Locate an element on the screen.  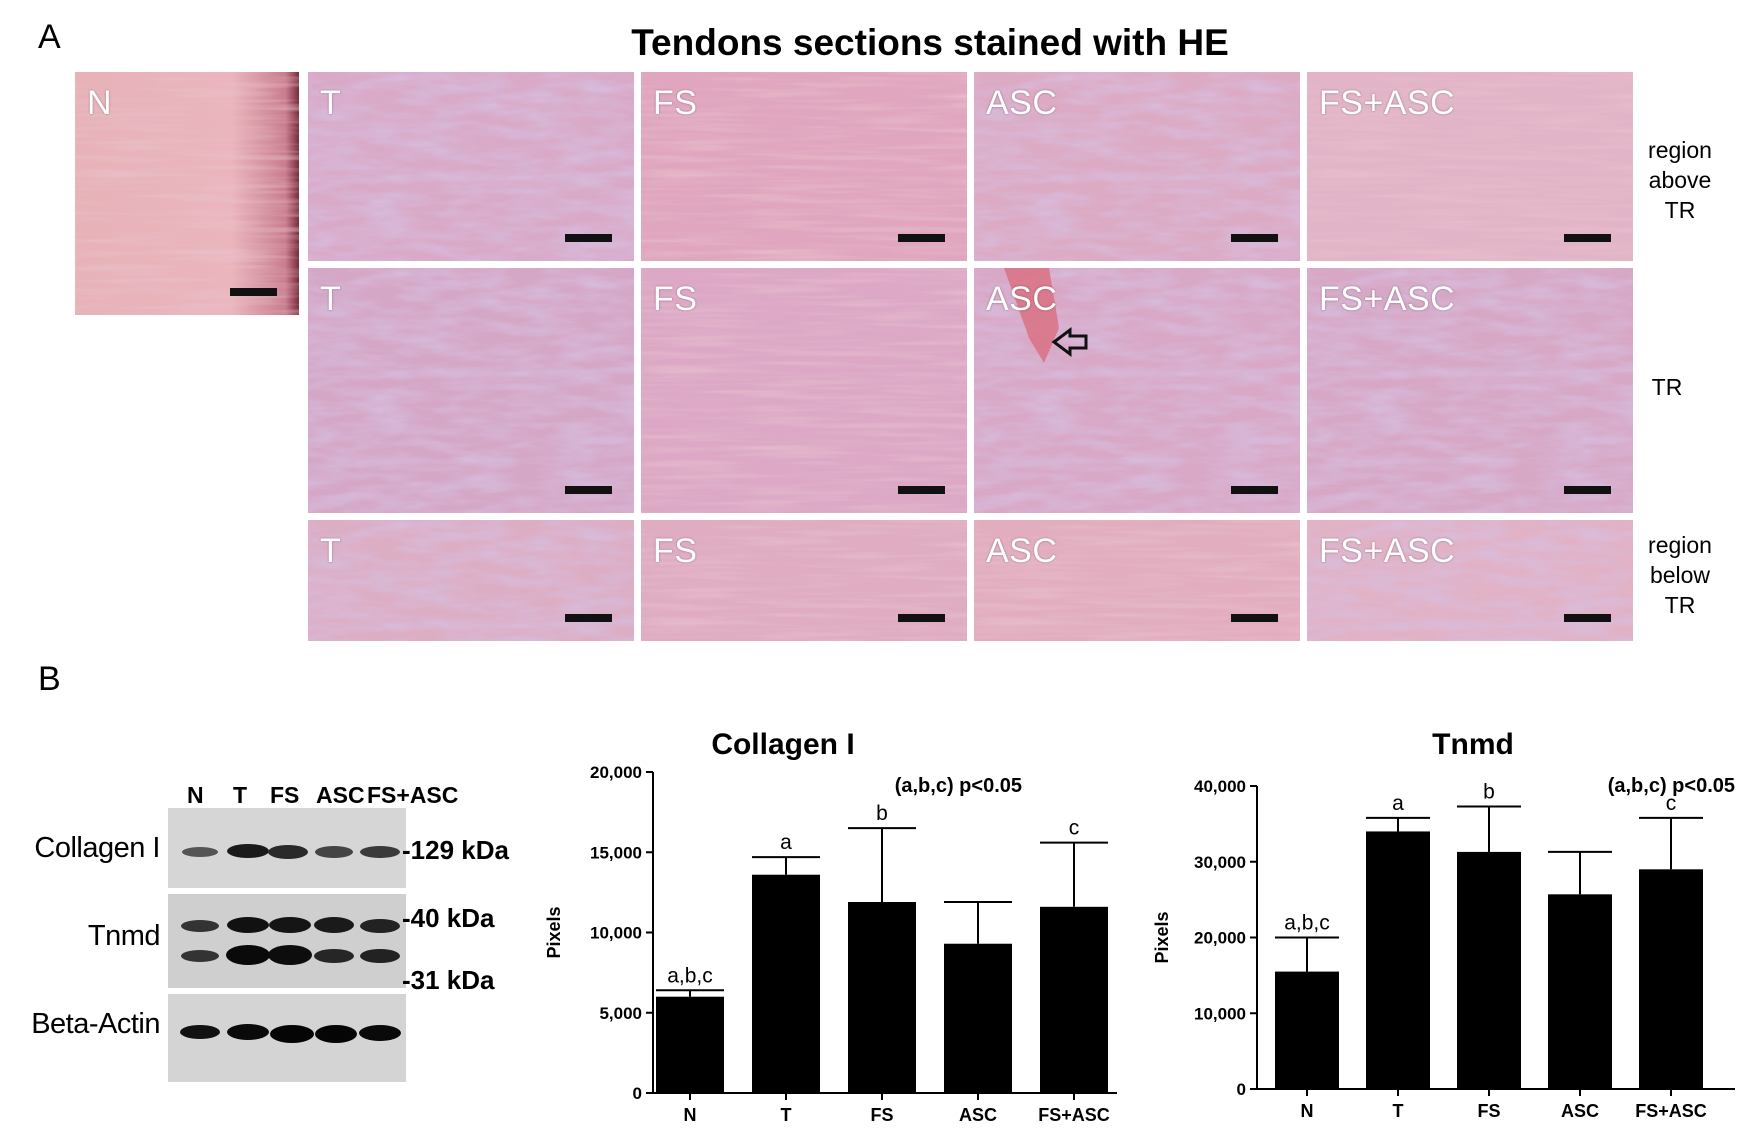
chart-title: Tnmd is located at coordinates (1473, 744).